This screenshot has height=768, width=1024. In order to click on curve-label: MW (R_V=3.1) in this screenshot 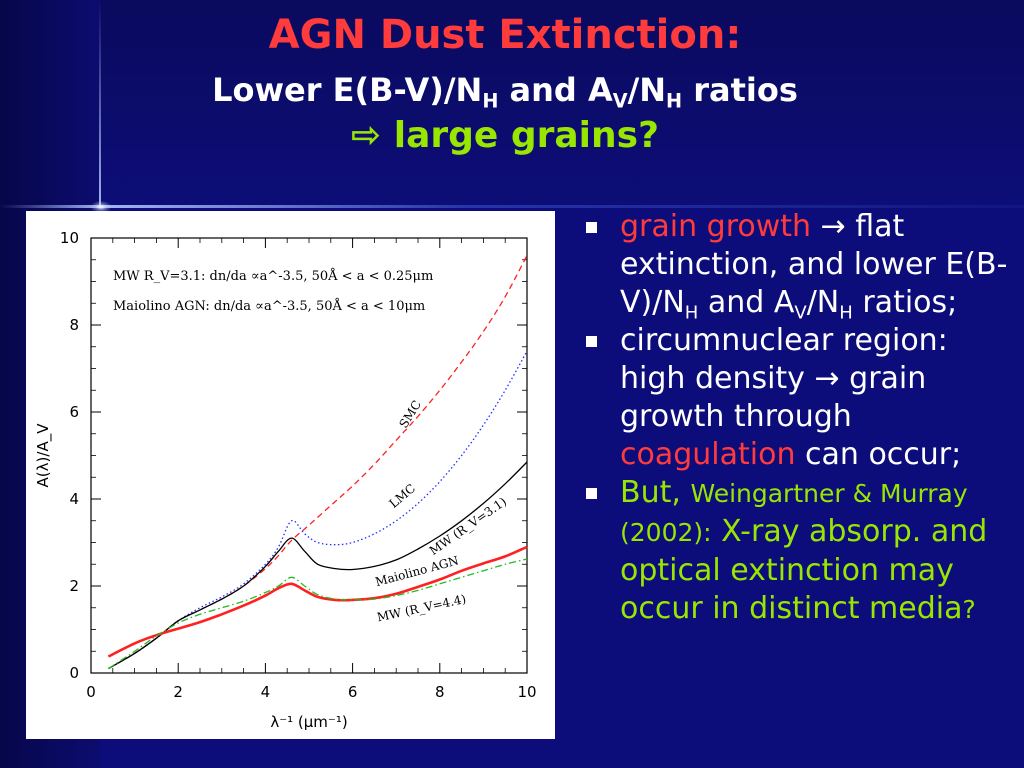, I will do `click(468, 525)`.